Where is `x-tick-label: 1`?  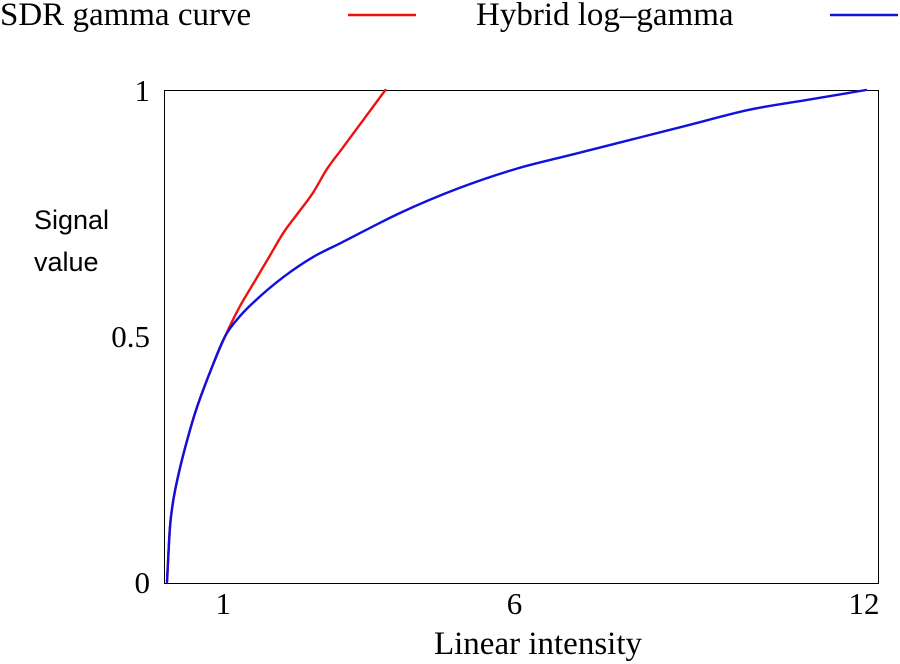 x-tick-label: 1 is located at coordinates (224, 603).